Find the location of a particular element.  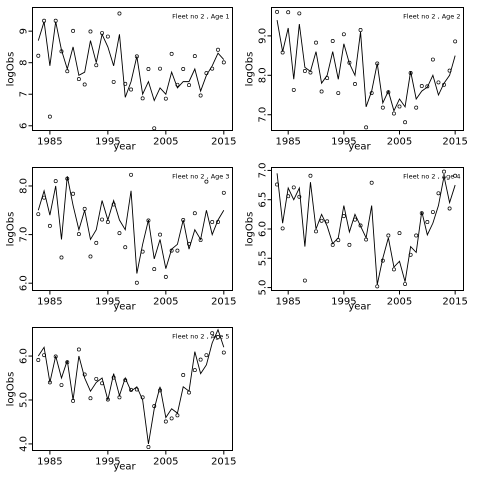

y-tick-label: 8 is located at coordinates (24, 63).